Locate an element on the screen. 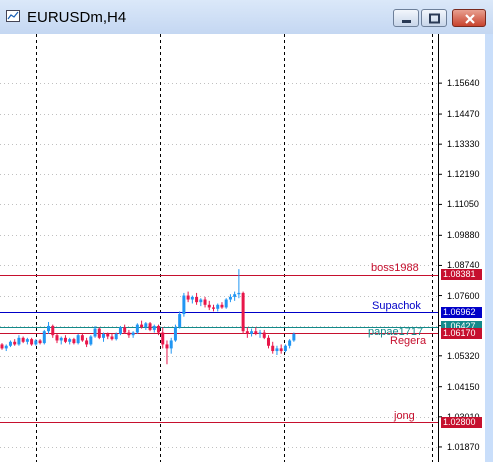 This screenshot has width=493, height=462. chart-icon is located at coordinates (13, 16).